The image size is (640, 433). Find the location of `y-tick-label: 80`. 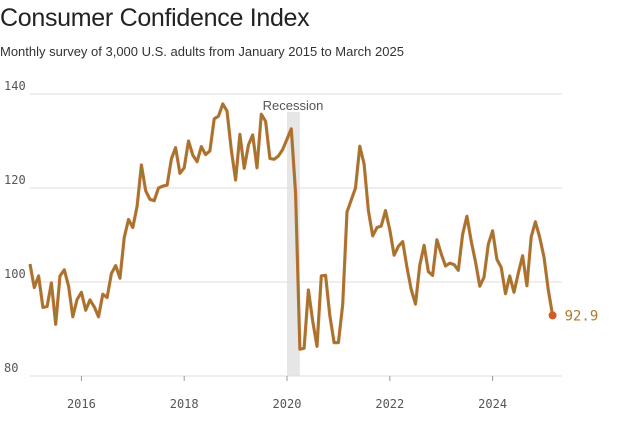

y-tick-label: 80 is located at coordinates (11, 368).